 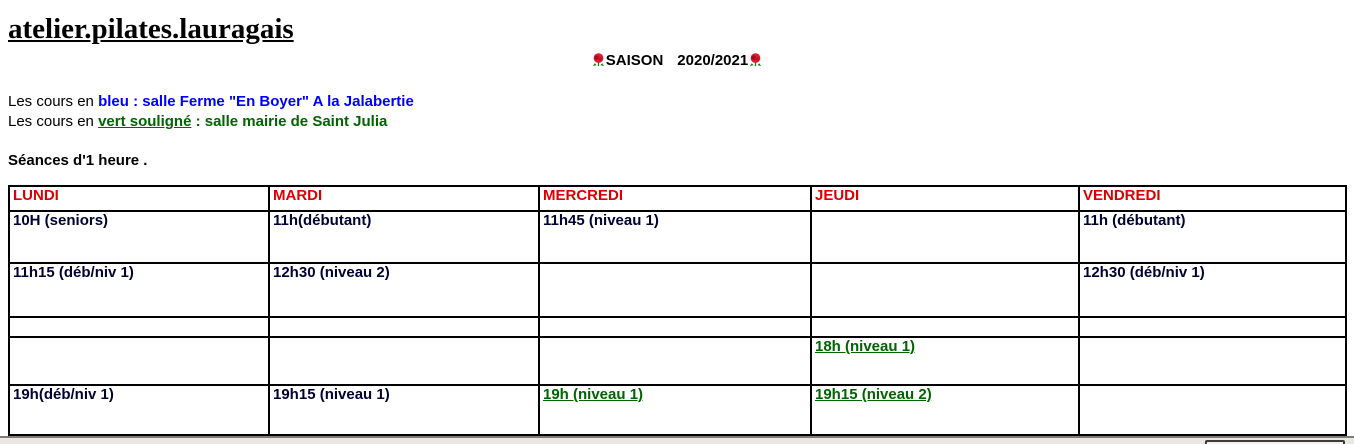 What do you see at coordinates (404, 410) in the screenshot?
I see `schedule-cell: 19h15 (niveau 1)` at bounding box center [404, 410].